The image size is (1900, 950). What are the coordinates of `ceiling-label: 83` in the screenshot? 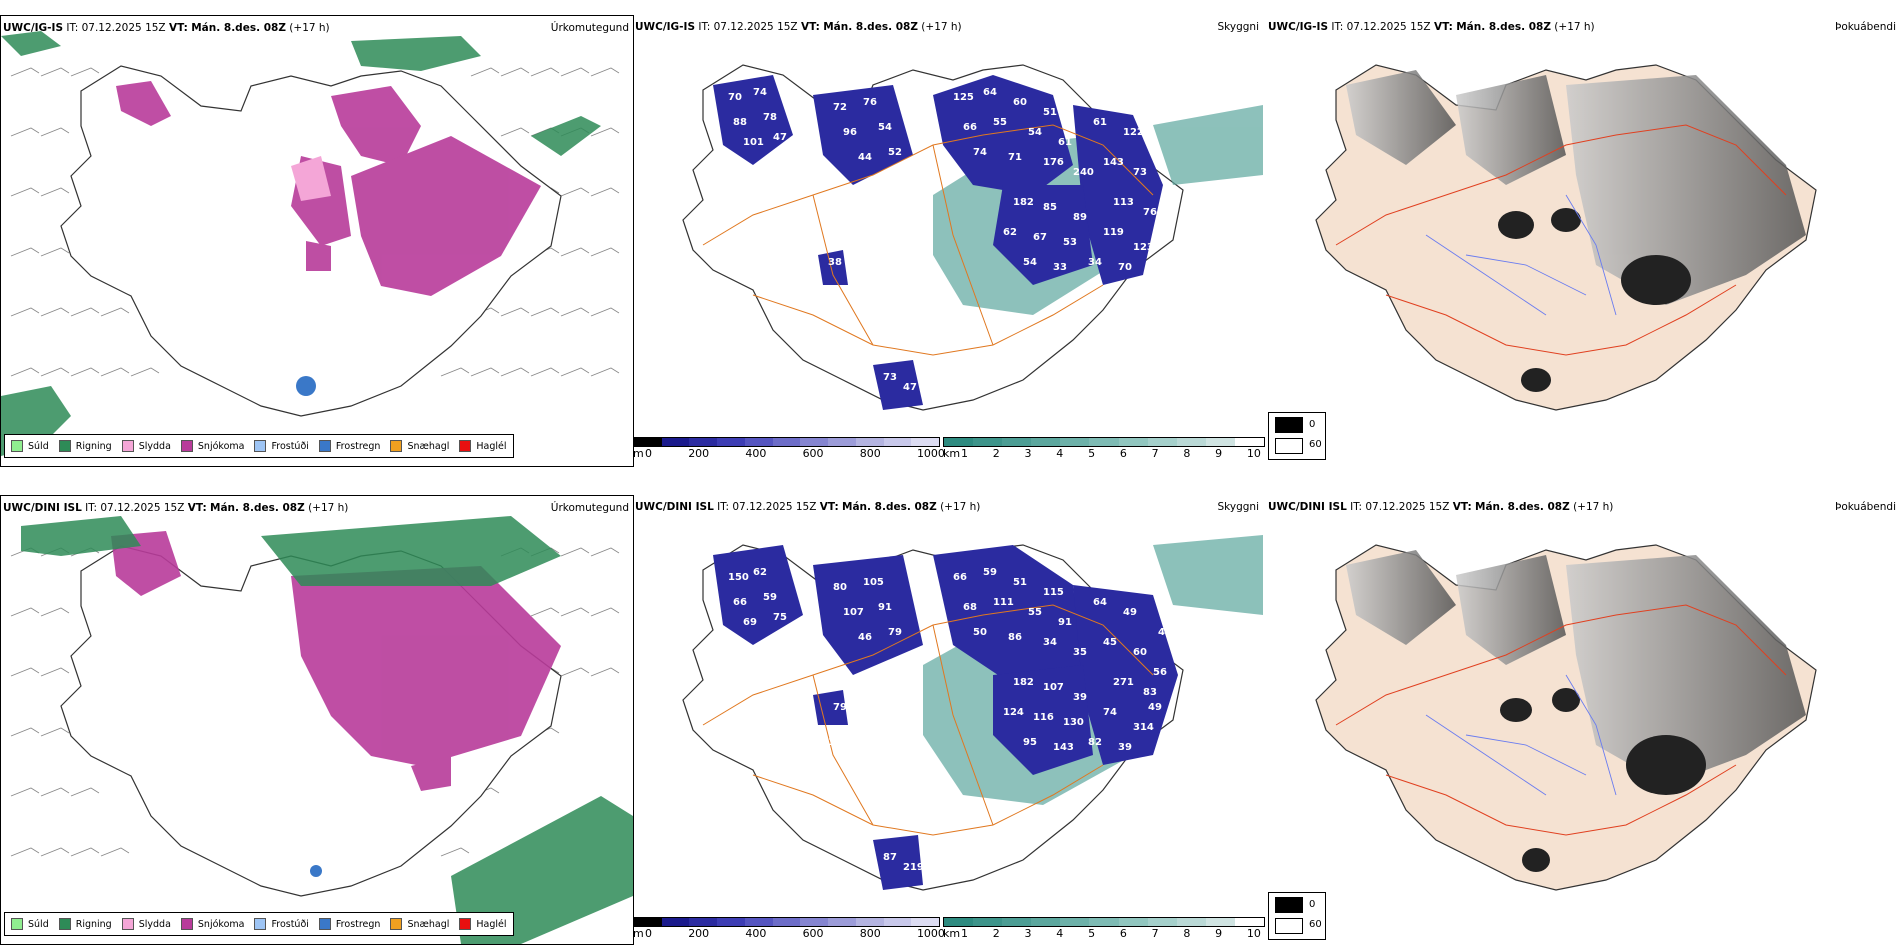 It's located at (1150, 692).